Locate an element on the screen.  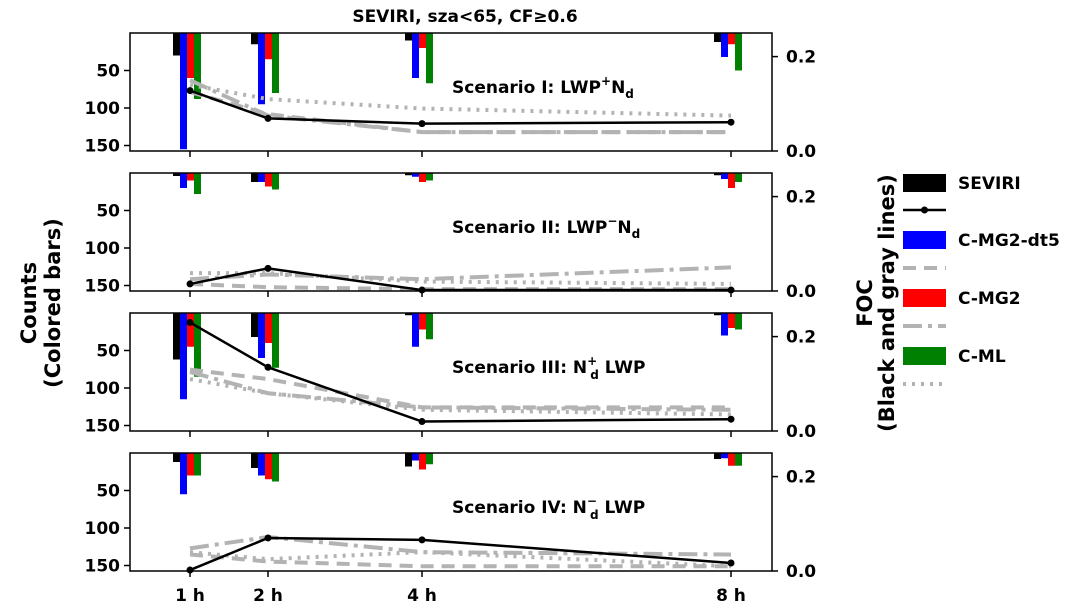
bar-c-mg2-dt5-2h is located at coordinates (261, 177).